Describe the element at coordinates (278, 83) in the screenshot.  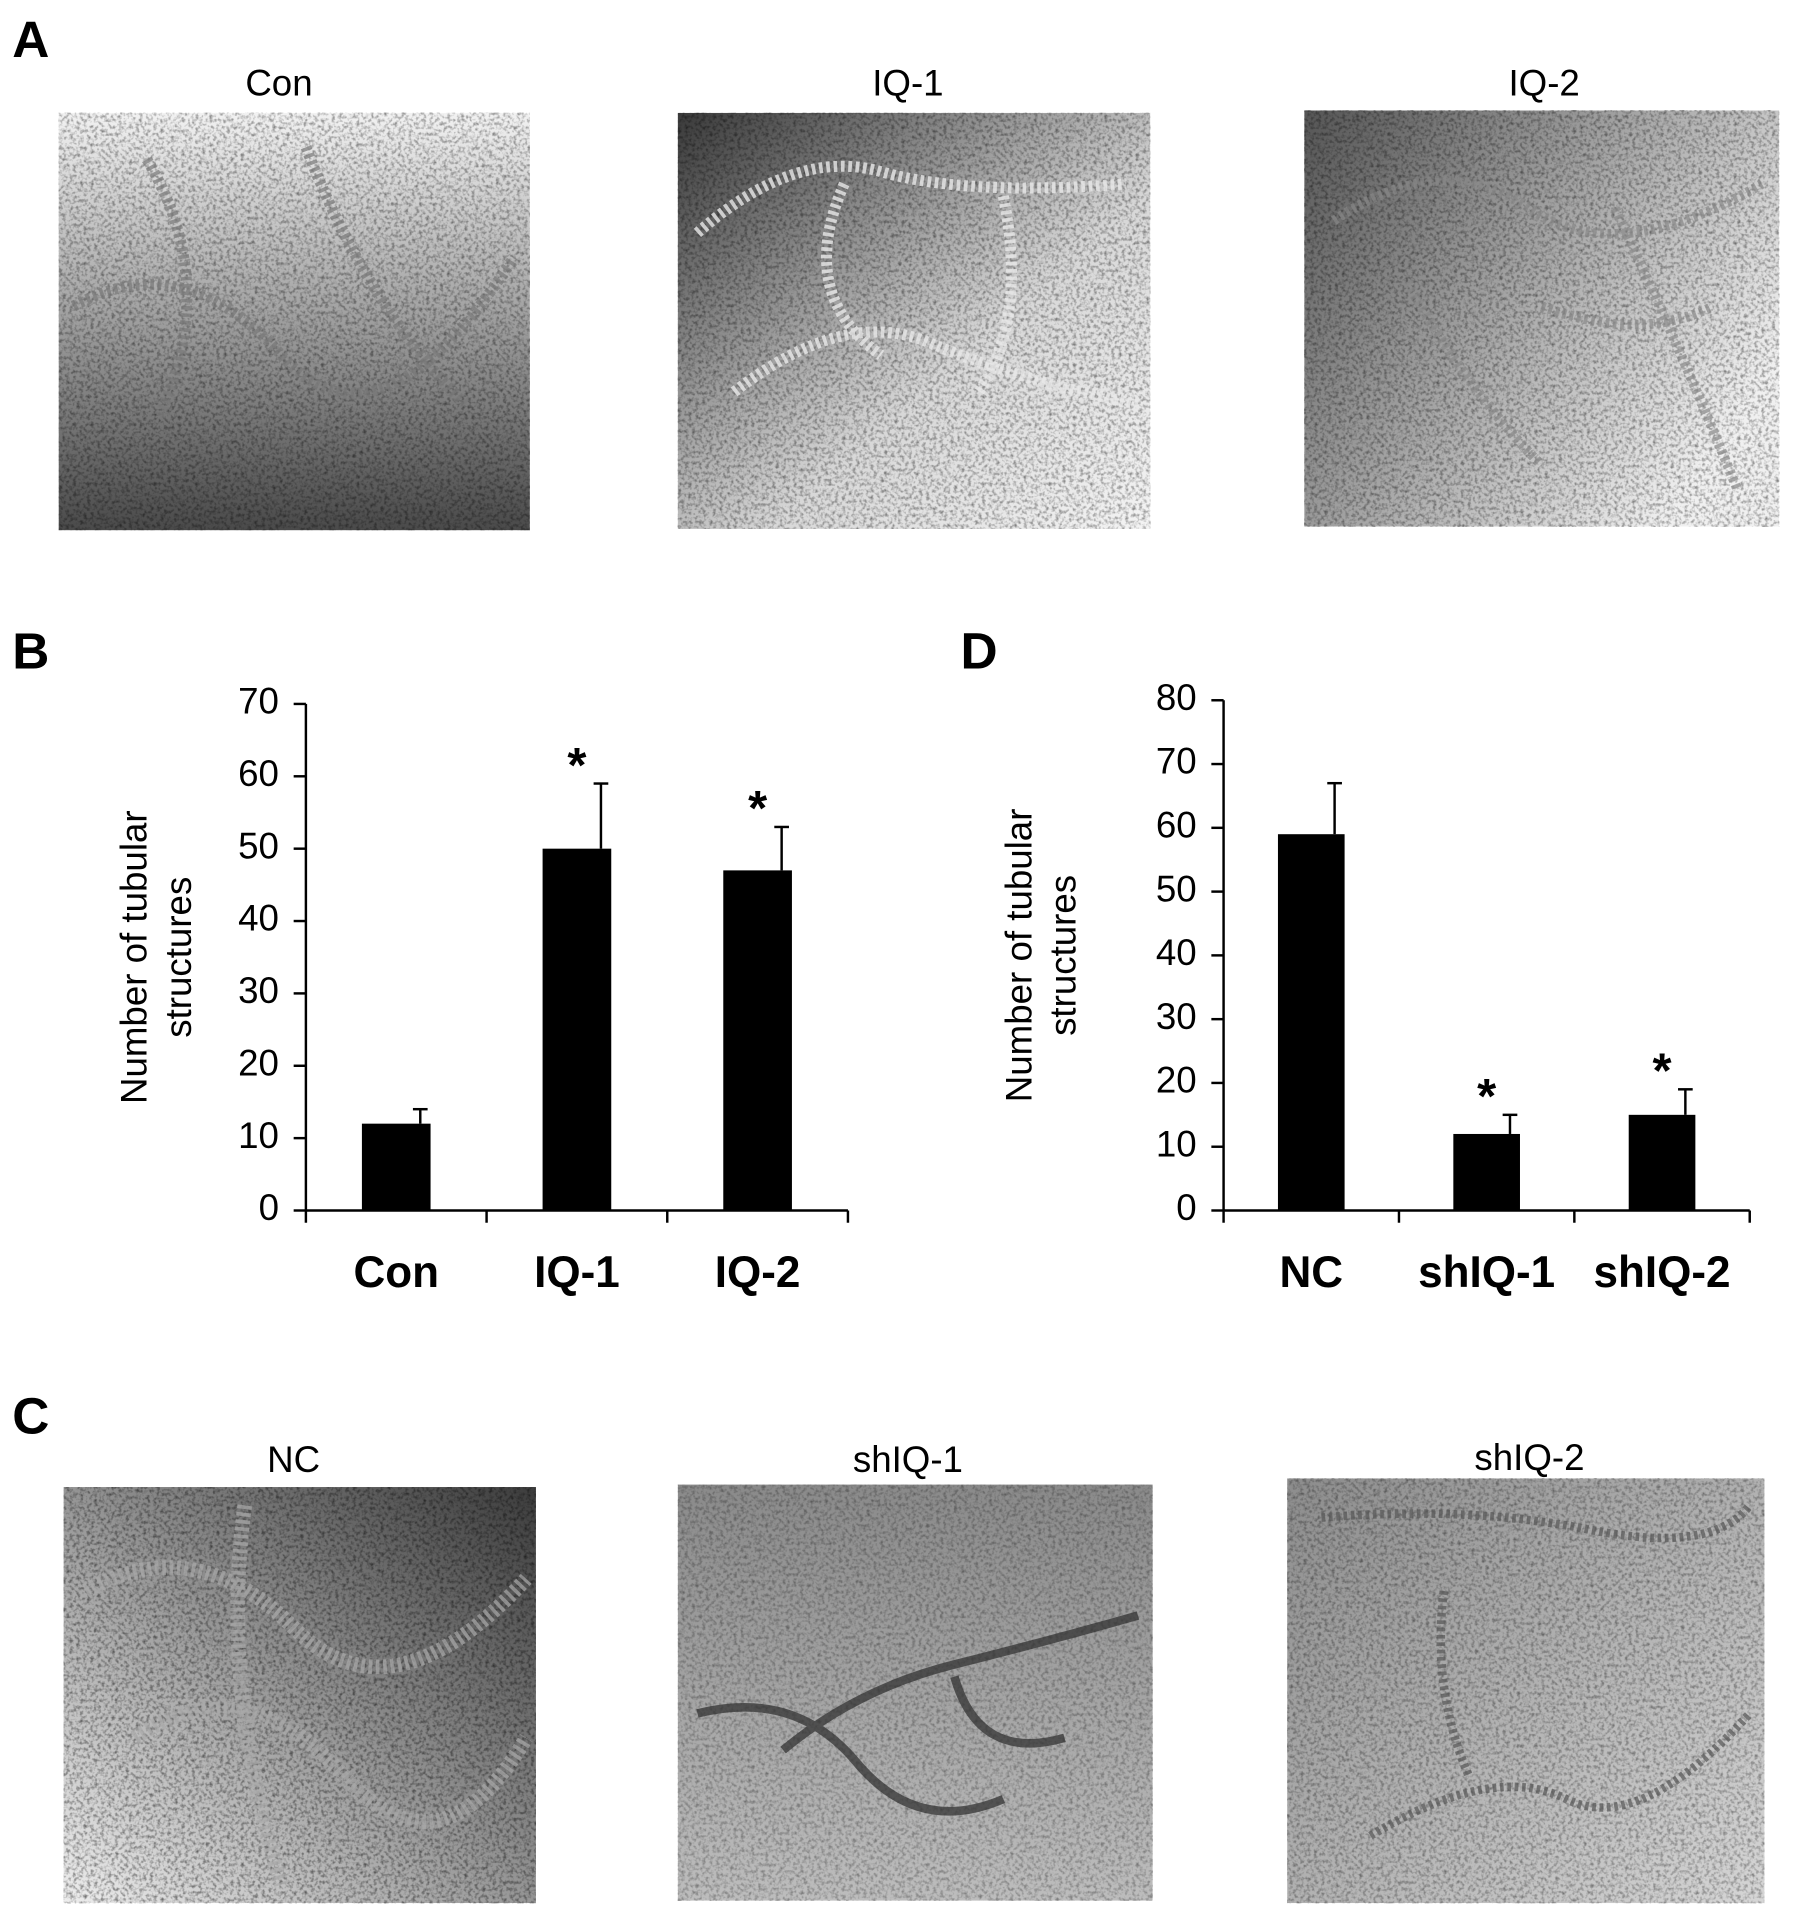
I see `image-caption: Con` at that location.